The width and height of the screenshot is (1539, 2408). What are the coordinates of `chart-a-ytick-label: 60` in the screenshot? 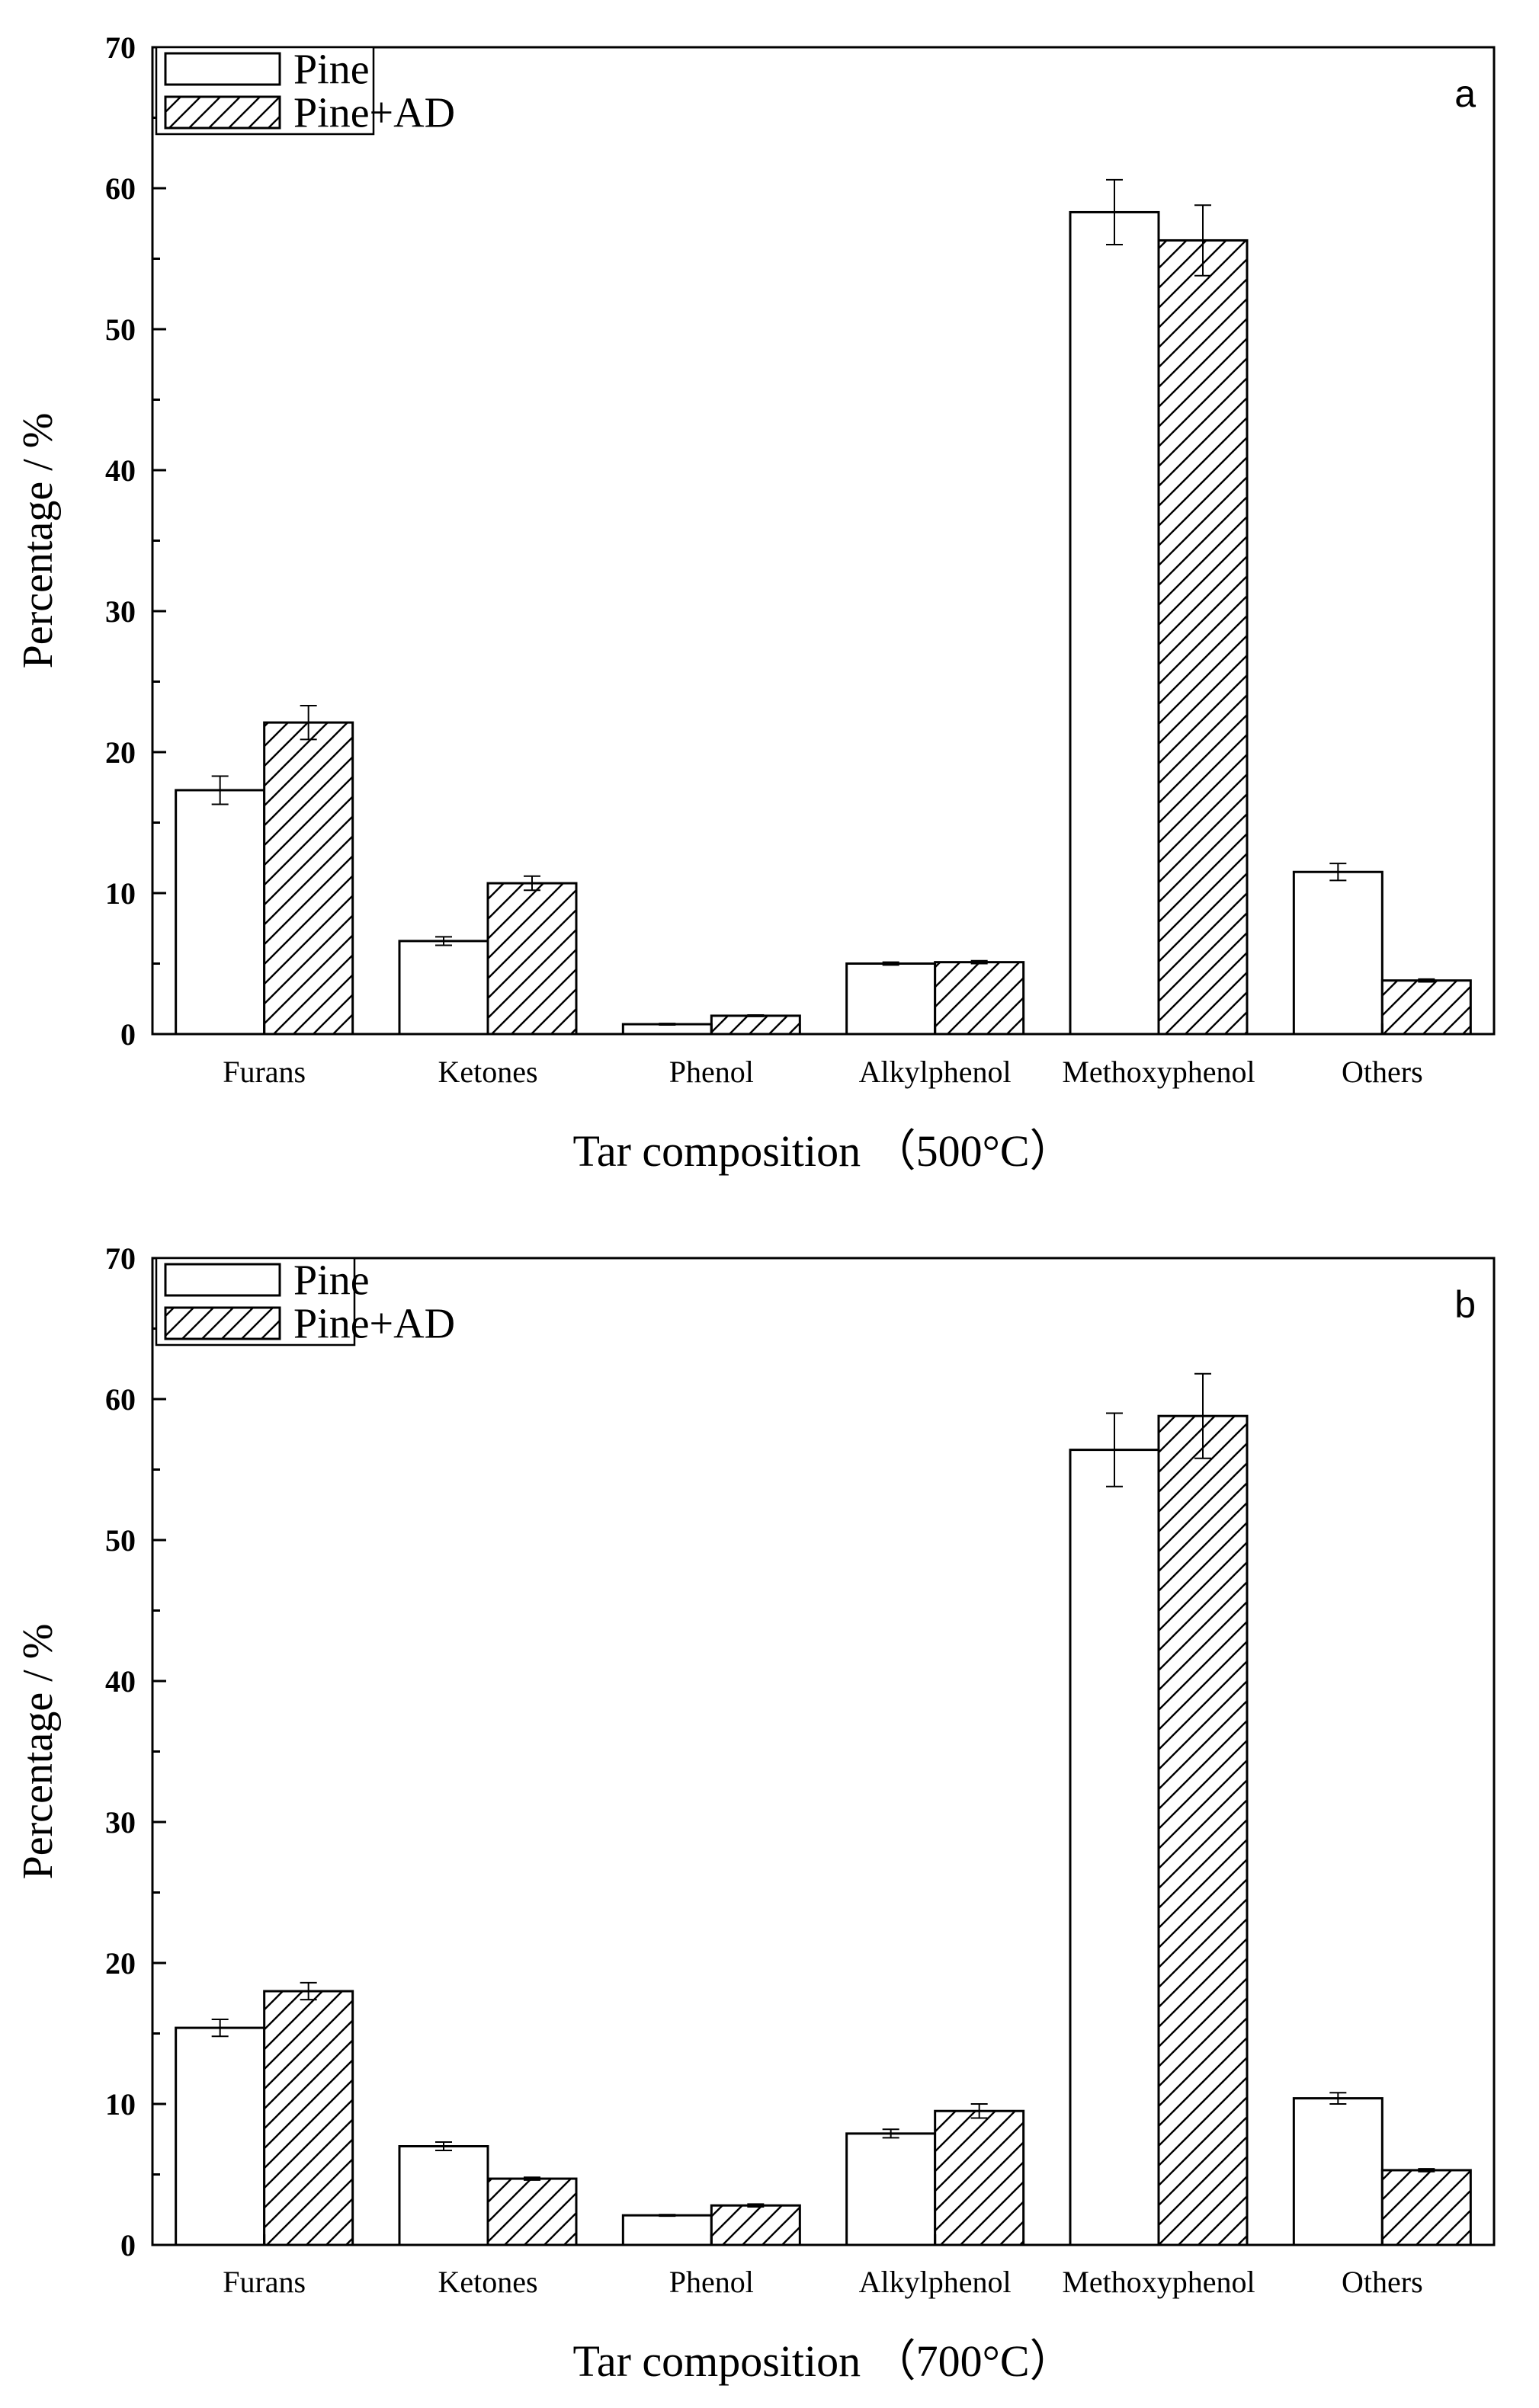 It's located at (120, 188).